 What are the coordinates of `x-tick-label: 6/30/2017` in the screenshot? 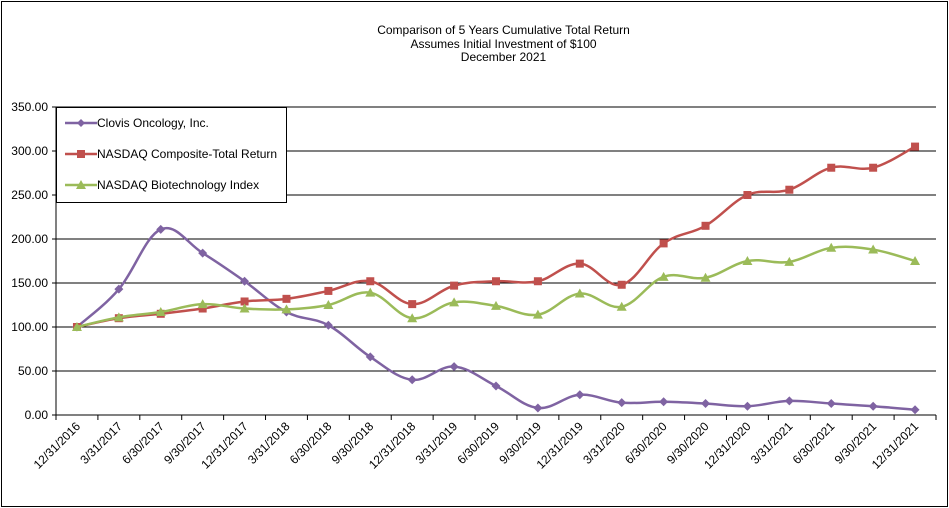 It's located at (143, 443).